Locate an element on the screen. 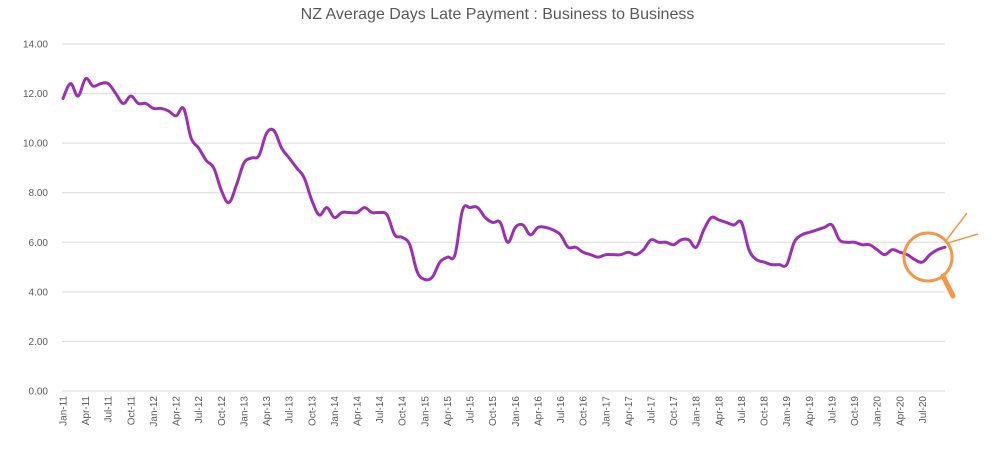 The width and height of the screenshot is (995, 449). x-tick-label: Apr-11 is located at coordinates (86, 411).